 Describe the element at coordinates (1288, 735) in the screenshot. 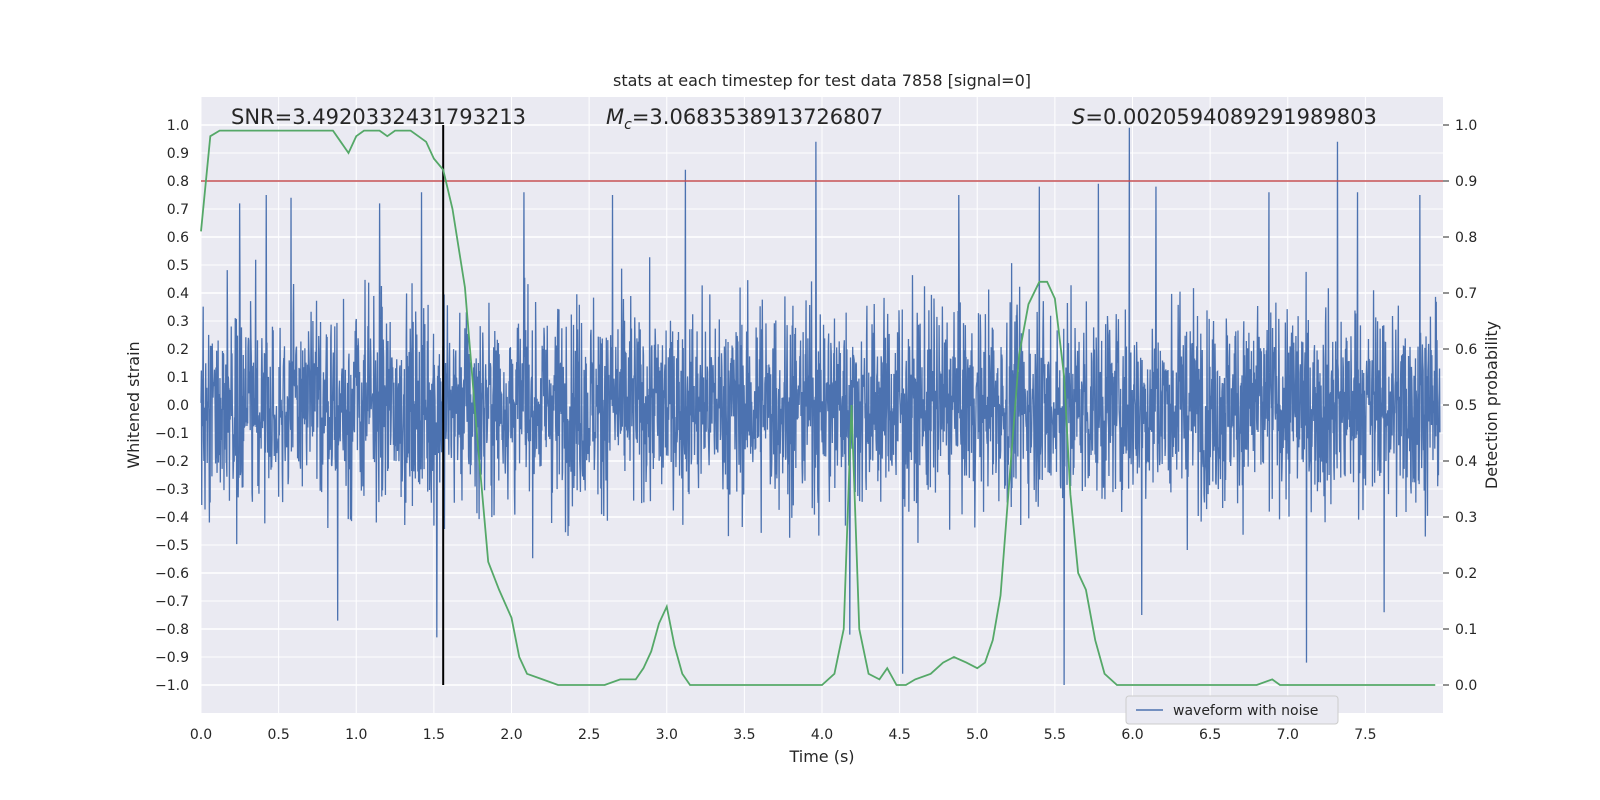

I see `x-tick-label: 7.0` at that location.